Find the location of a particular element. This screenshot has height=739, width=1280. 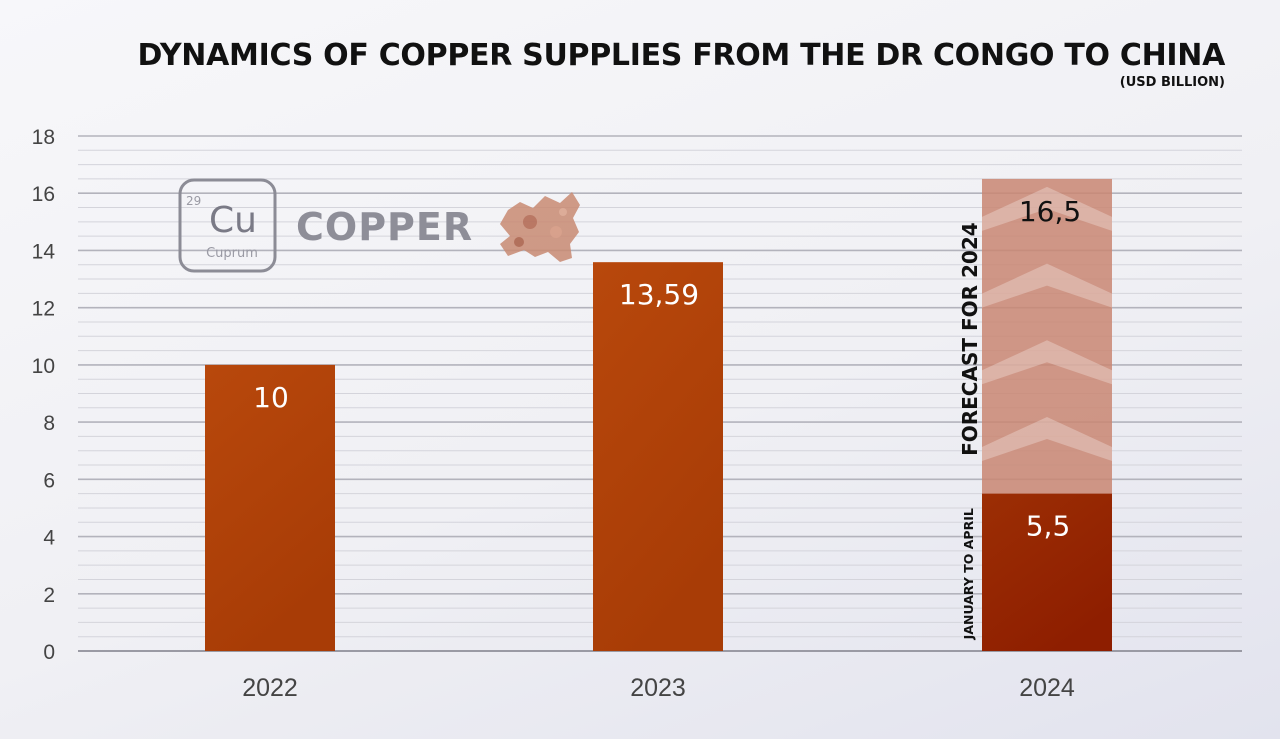

x-axis: 2022 2023 2024 is located at coordinates (658, 688).